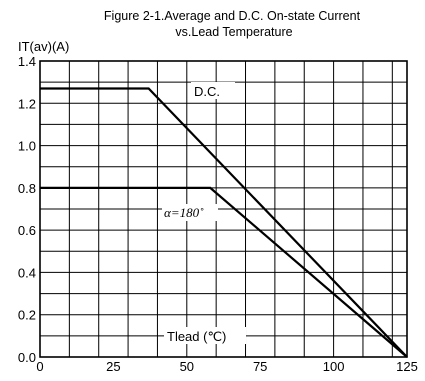  I want to click on series-label-alpha: α=180˚, so click(184, 212).